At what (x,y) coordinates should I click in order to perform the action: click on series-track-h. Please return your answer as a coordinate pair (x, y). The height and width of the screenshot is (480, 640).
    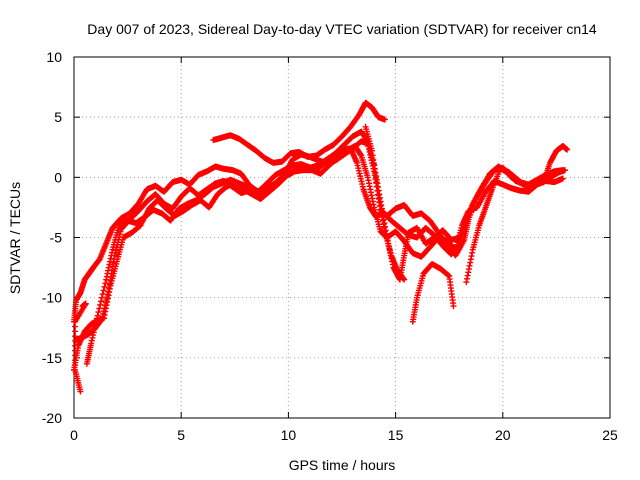
    Looking at the image, I should click on (517, 214).